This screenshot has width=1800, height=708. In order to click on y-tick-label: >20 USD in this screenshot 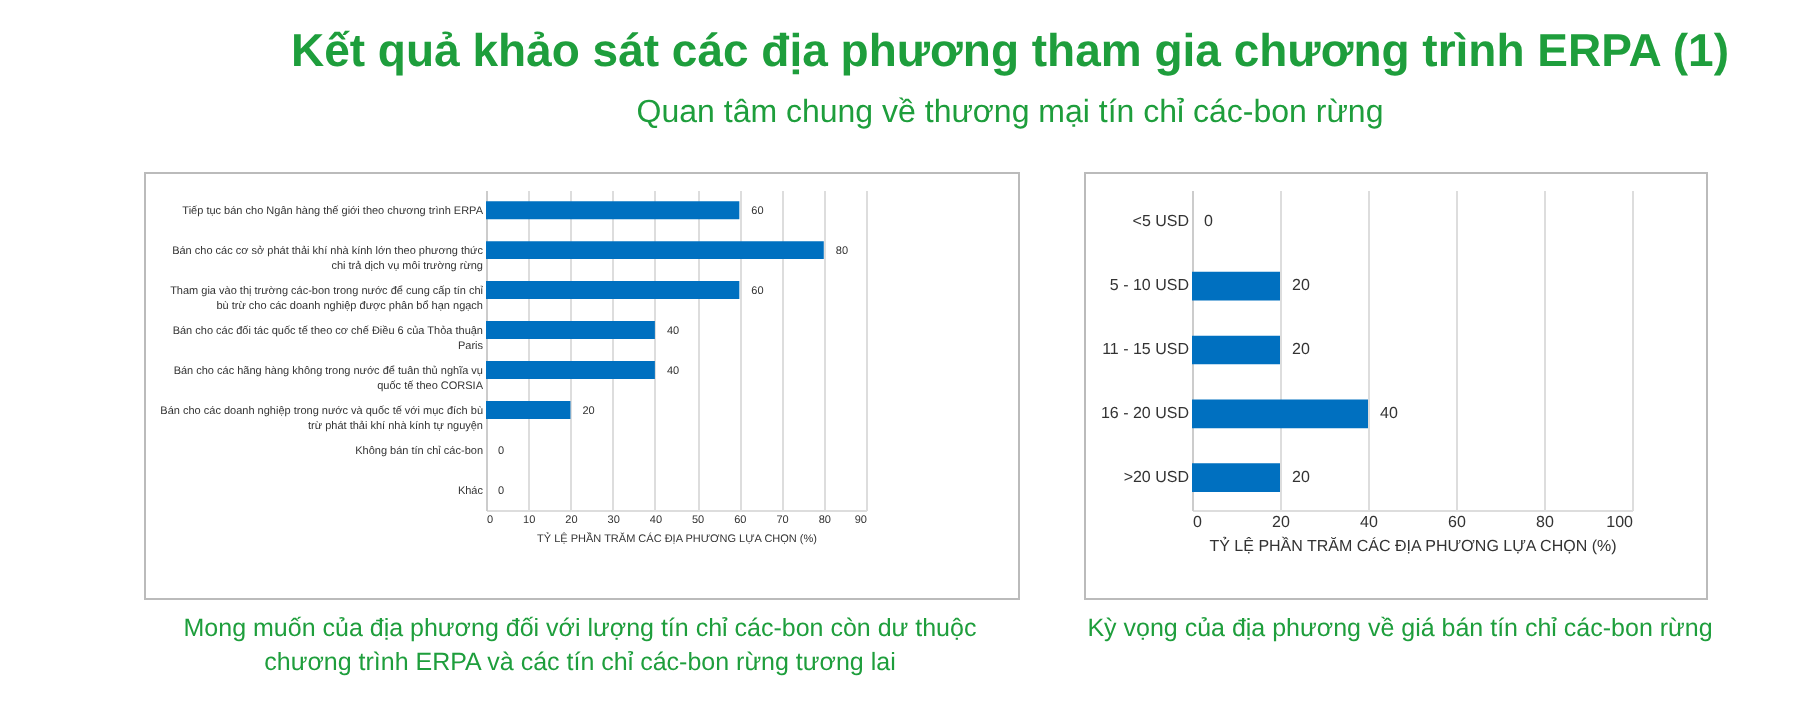, I will do `click(1156, 476)`.